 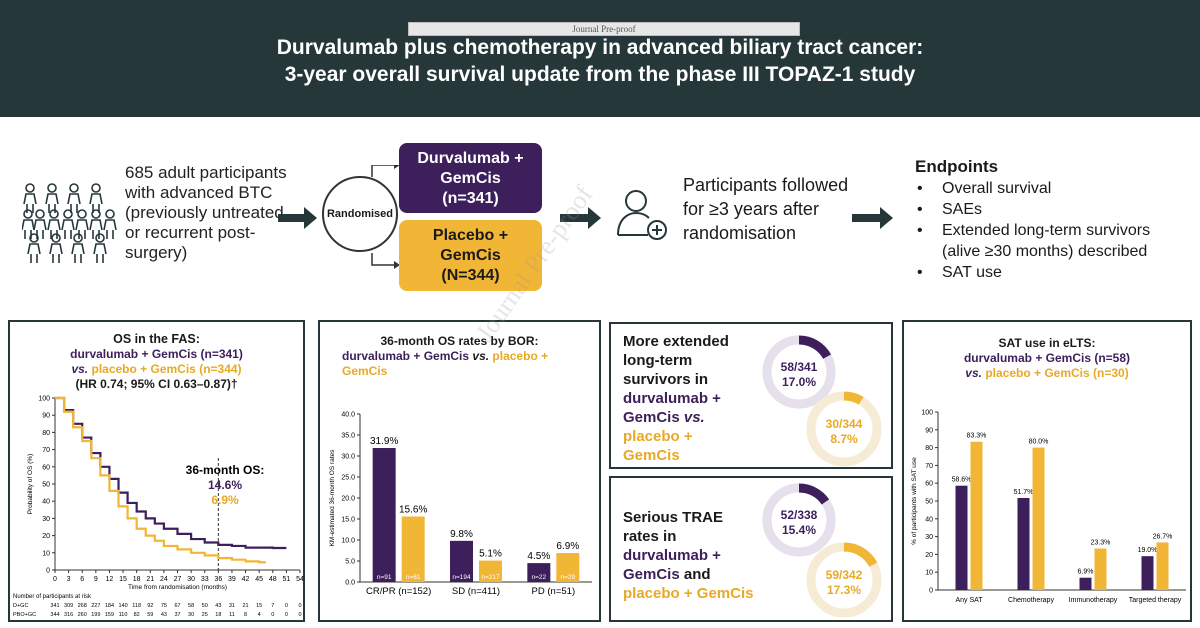 What do you see at coordinates (82, 615) in the screenshot?
I see `at-risk-value: 260` at bounding box center [82, 615].